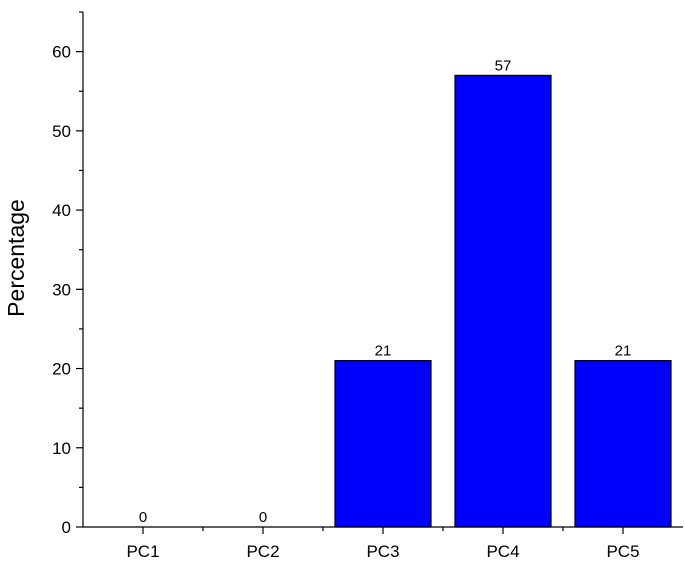  Describe the element at coordinates (142, 551) in the screenshot. I see `x-tick-label-pc1: PC1` at that location.